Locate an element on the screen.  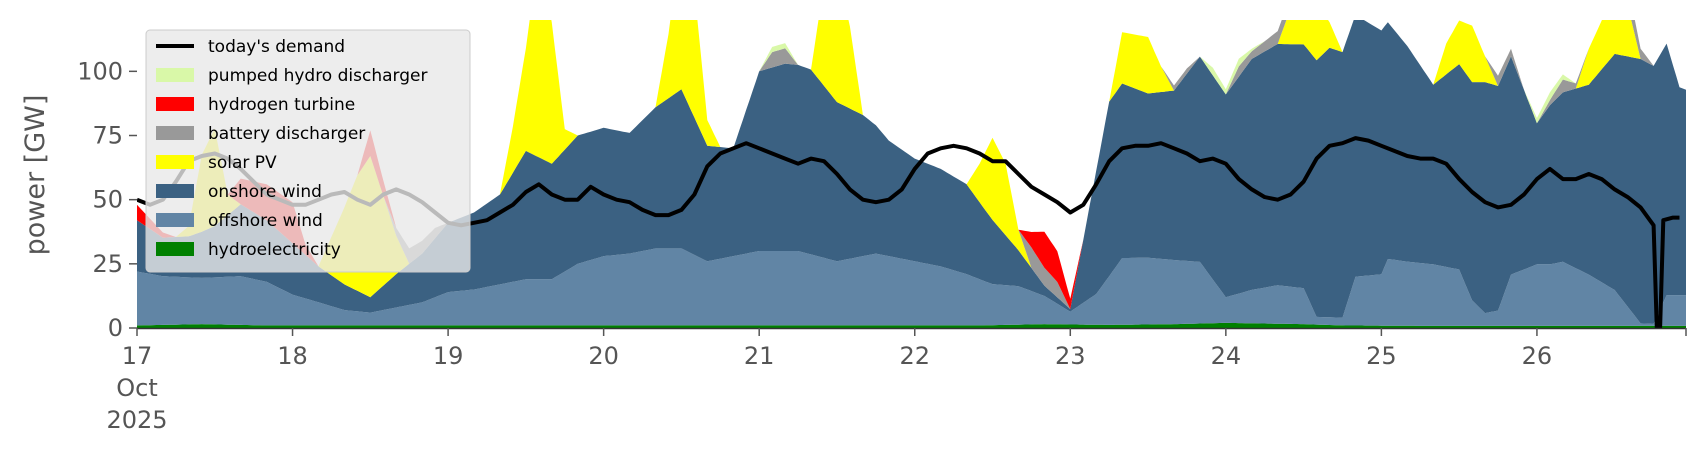
x-tick-label: Oct is located at coordinates (137, 388).